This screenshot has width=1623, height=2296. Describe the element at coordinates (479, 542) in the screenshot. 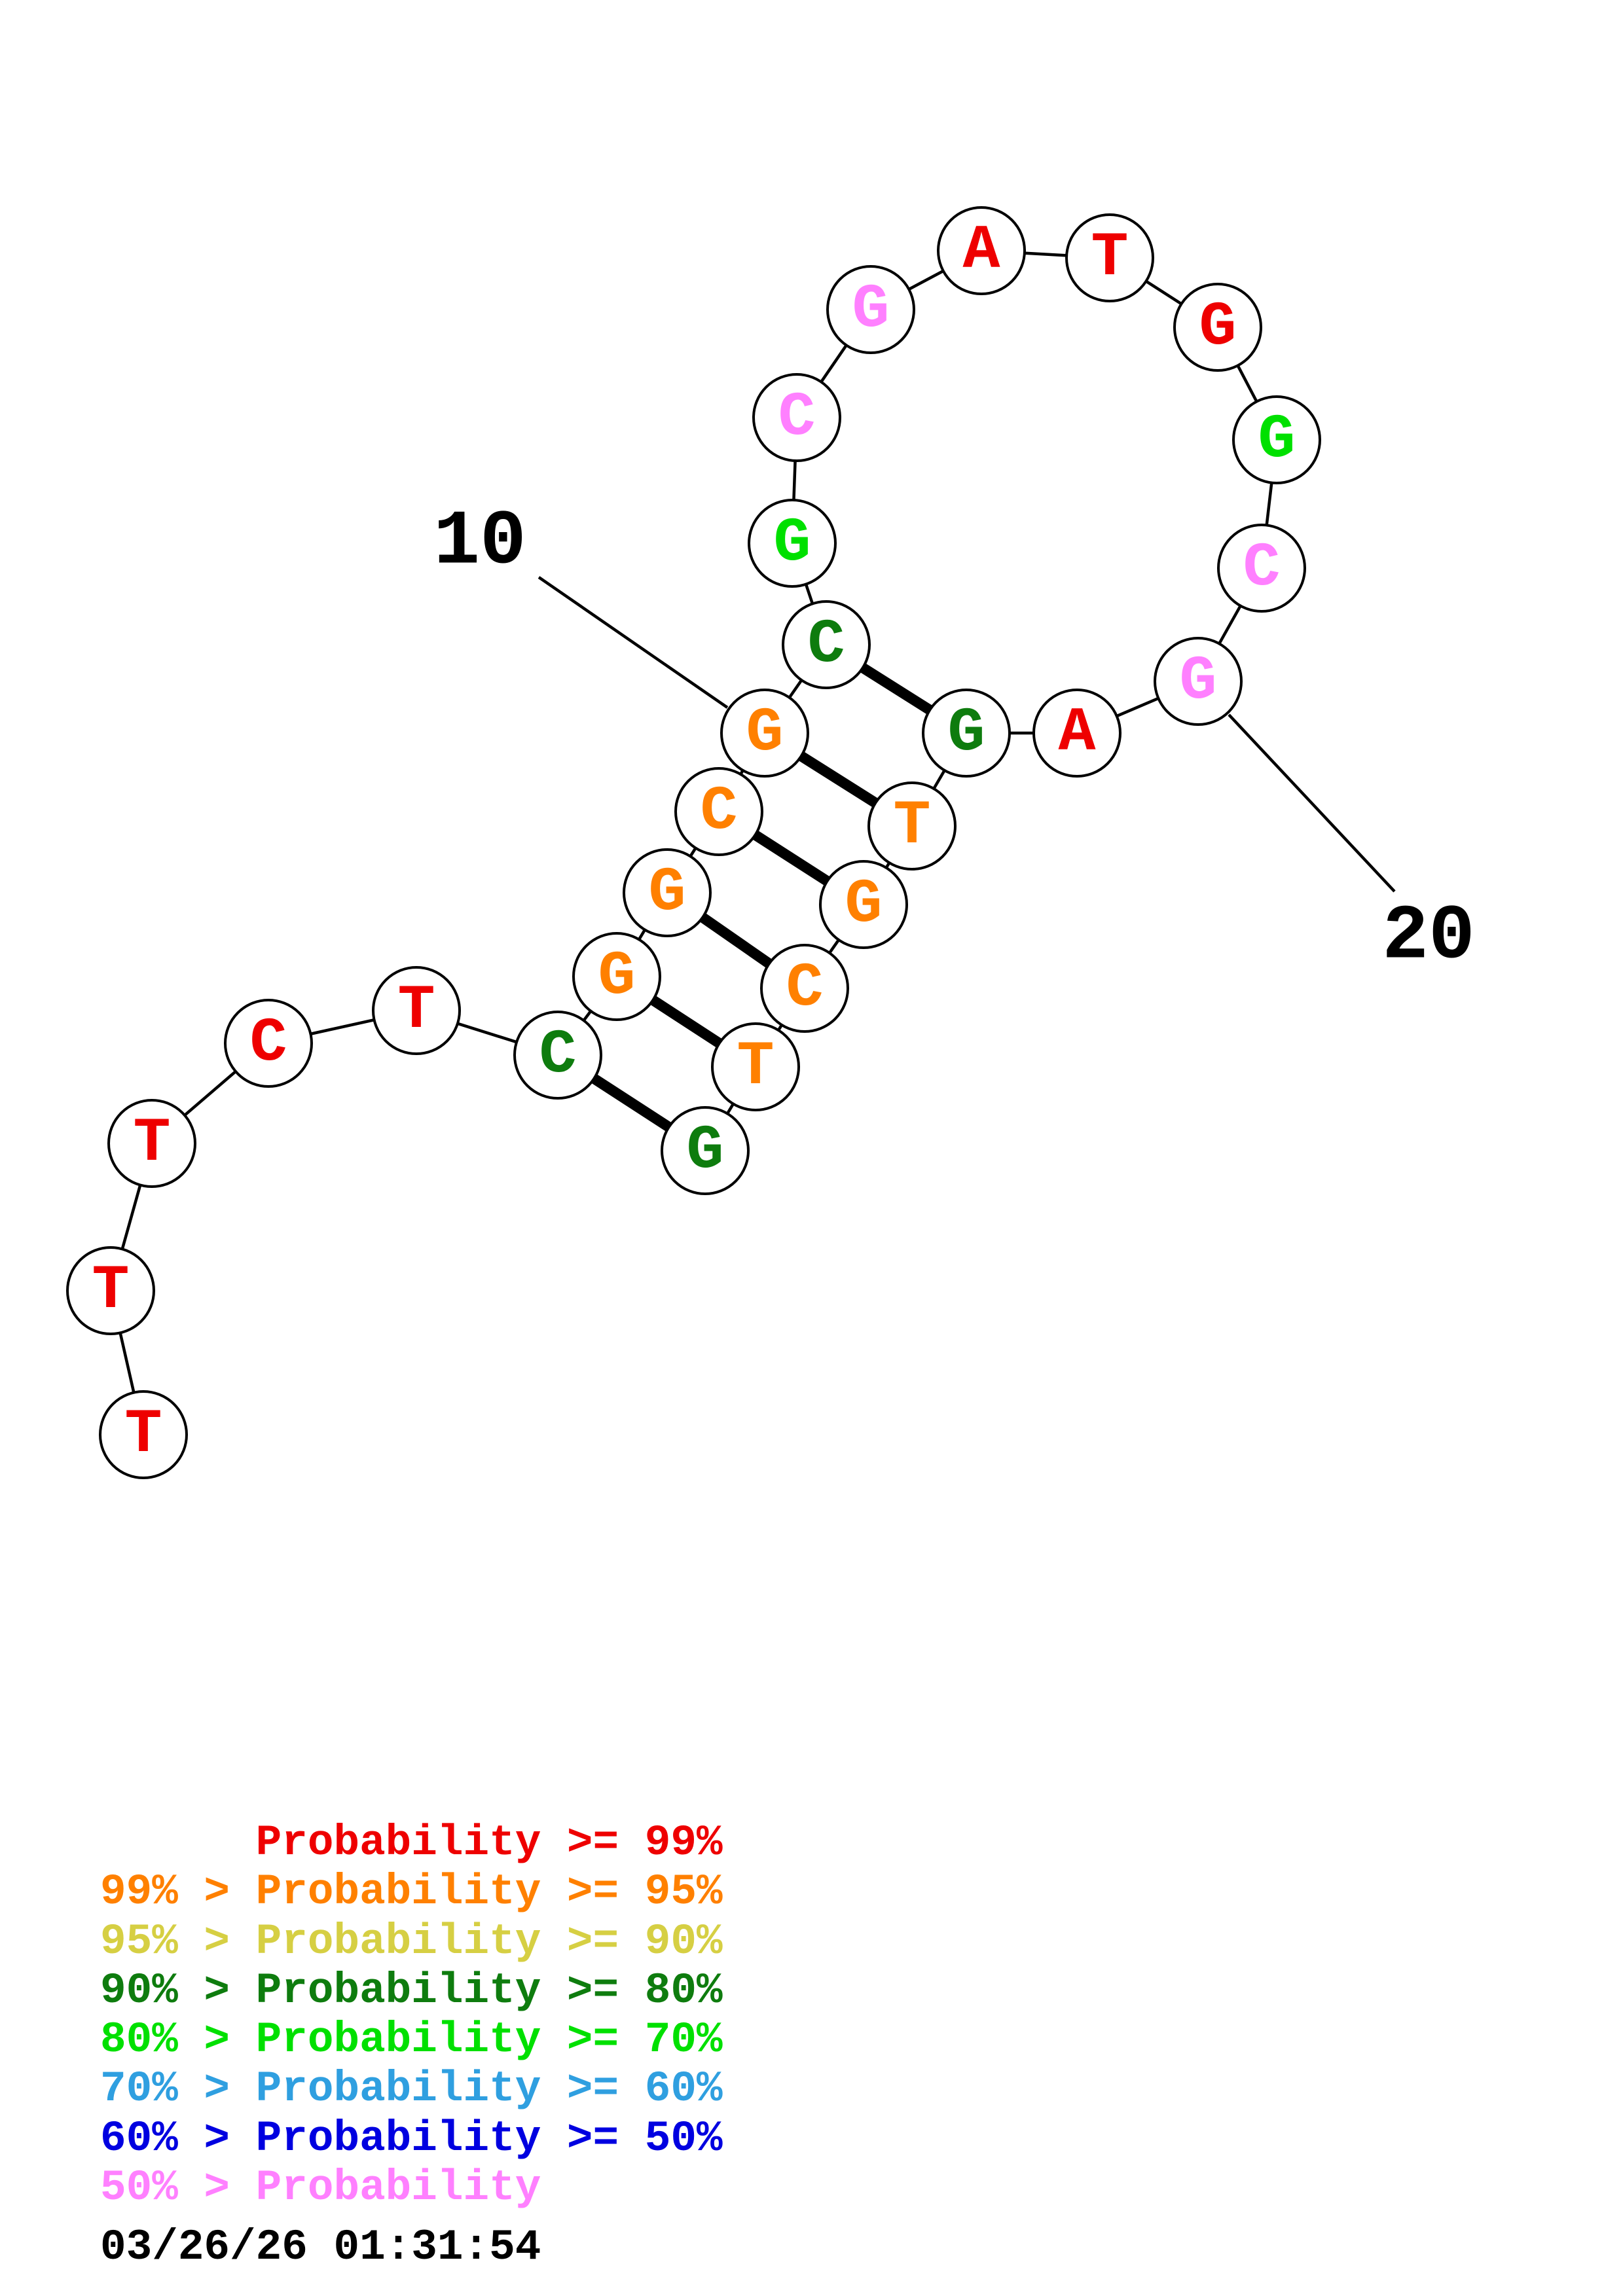

I see `position-label: 10` at that location.